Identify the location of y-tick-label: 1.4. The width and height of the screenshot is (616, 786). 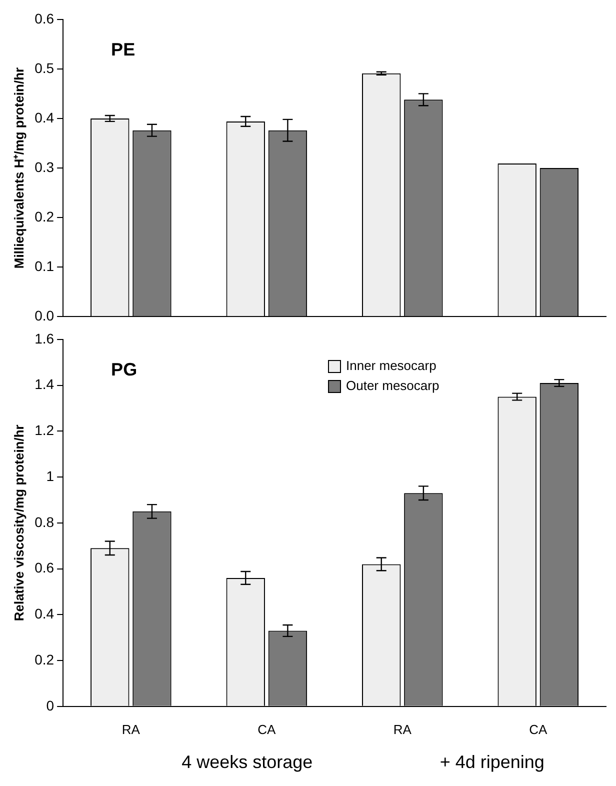
(44, 384).